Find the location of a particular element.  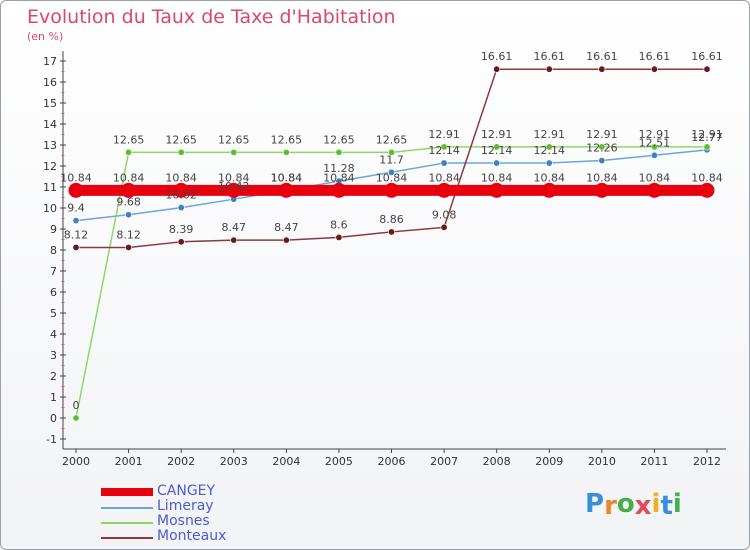

x-tick-label: 2002 is located at coordinates (181, 461).